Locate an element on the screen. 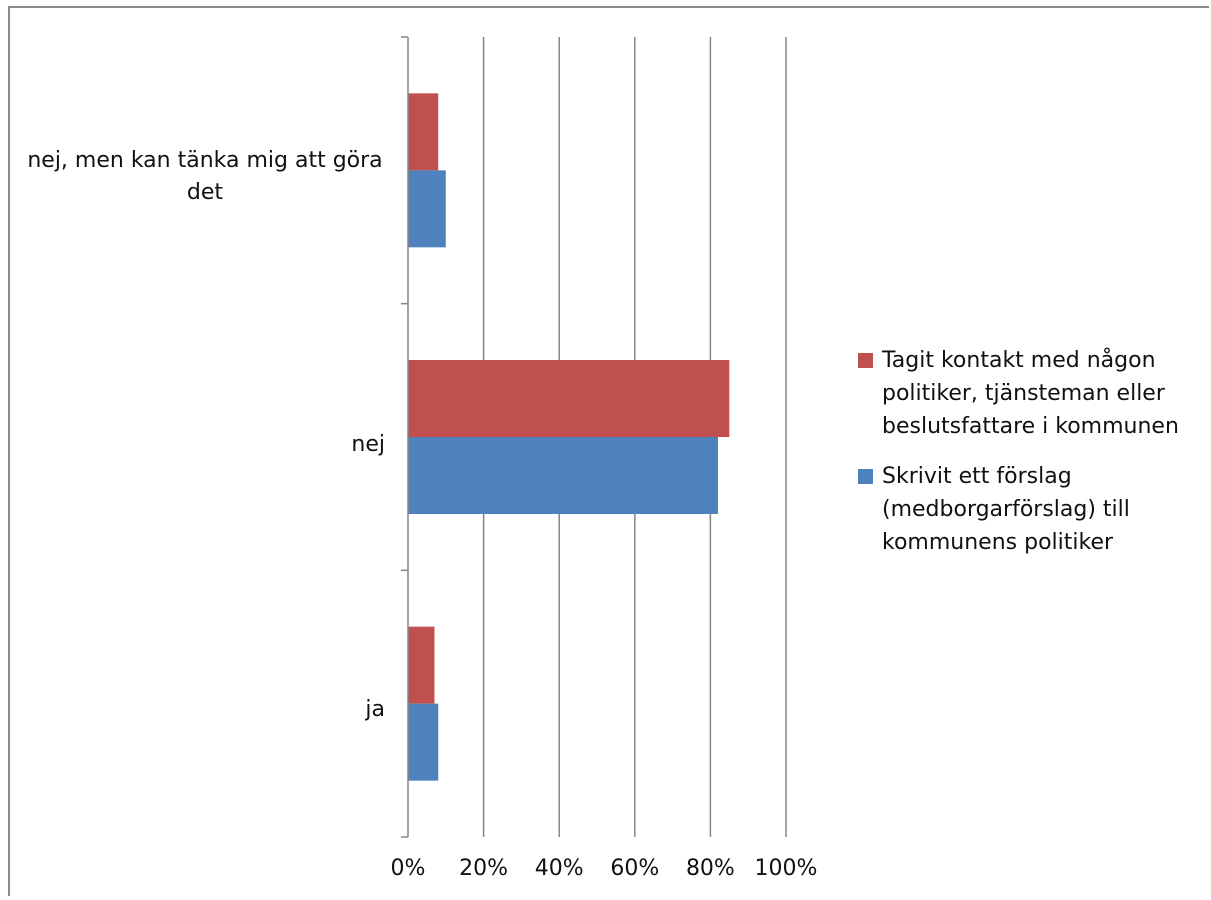 The image size is (1211, 900). x-tick-label: 20% is located at coordinates (483, 868).